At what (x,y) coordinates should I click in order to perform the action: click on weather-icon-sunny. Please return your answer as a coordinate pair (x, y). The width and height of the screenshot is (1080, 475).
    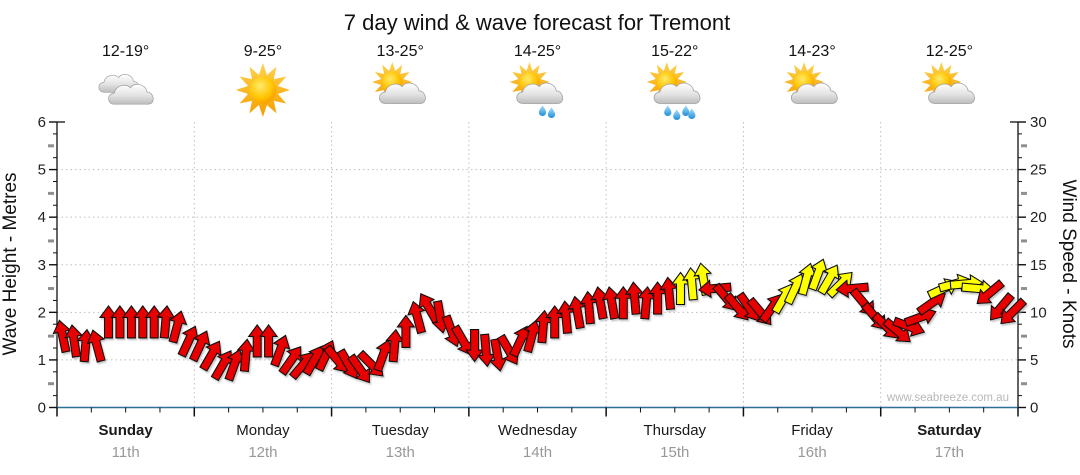
    Looking at the image, I should click on (262, 90).